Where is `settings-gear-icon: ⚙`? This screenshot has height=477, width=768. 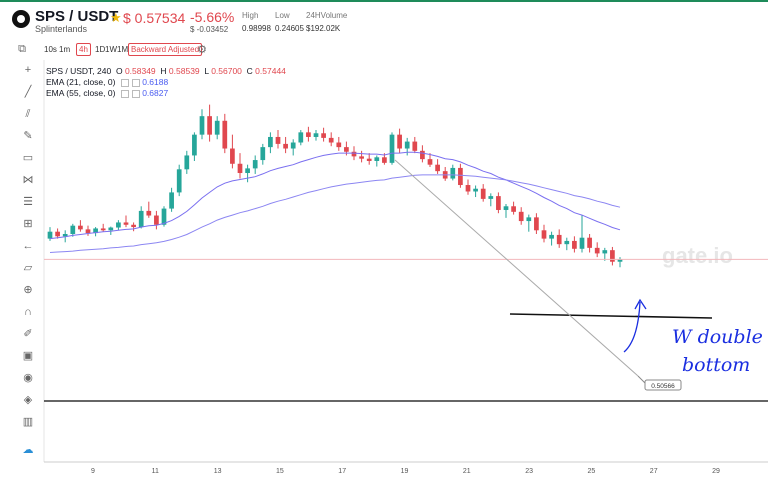
settings-gear-icon: ⚙ is located at coordinates (202, 50).